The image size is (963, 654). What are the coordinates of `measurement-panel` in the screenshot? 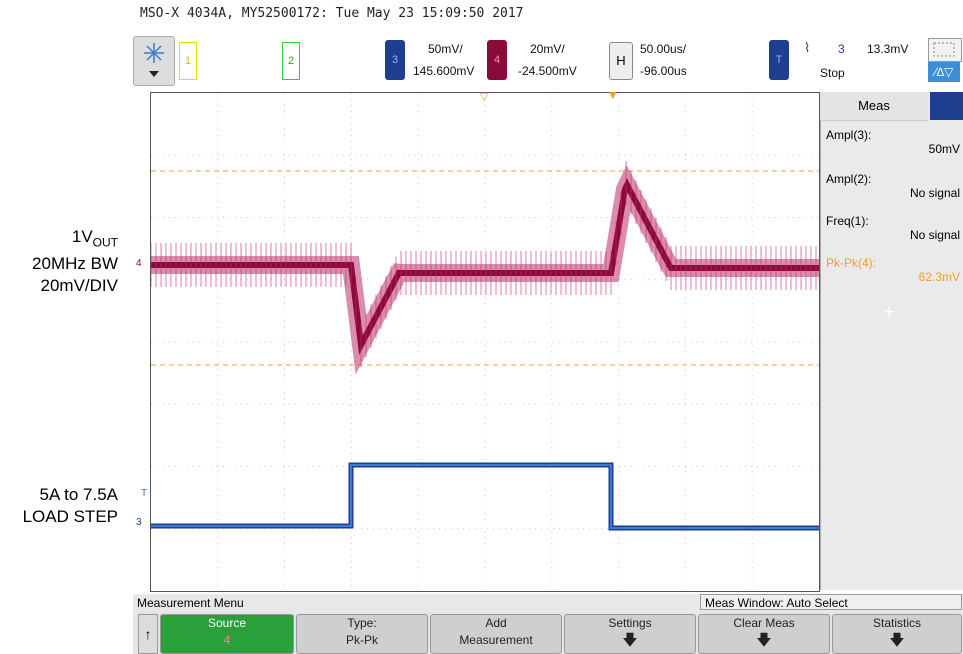 It's located at (891, 341).